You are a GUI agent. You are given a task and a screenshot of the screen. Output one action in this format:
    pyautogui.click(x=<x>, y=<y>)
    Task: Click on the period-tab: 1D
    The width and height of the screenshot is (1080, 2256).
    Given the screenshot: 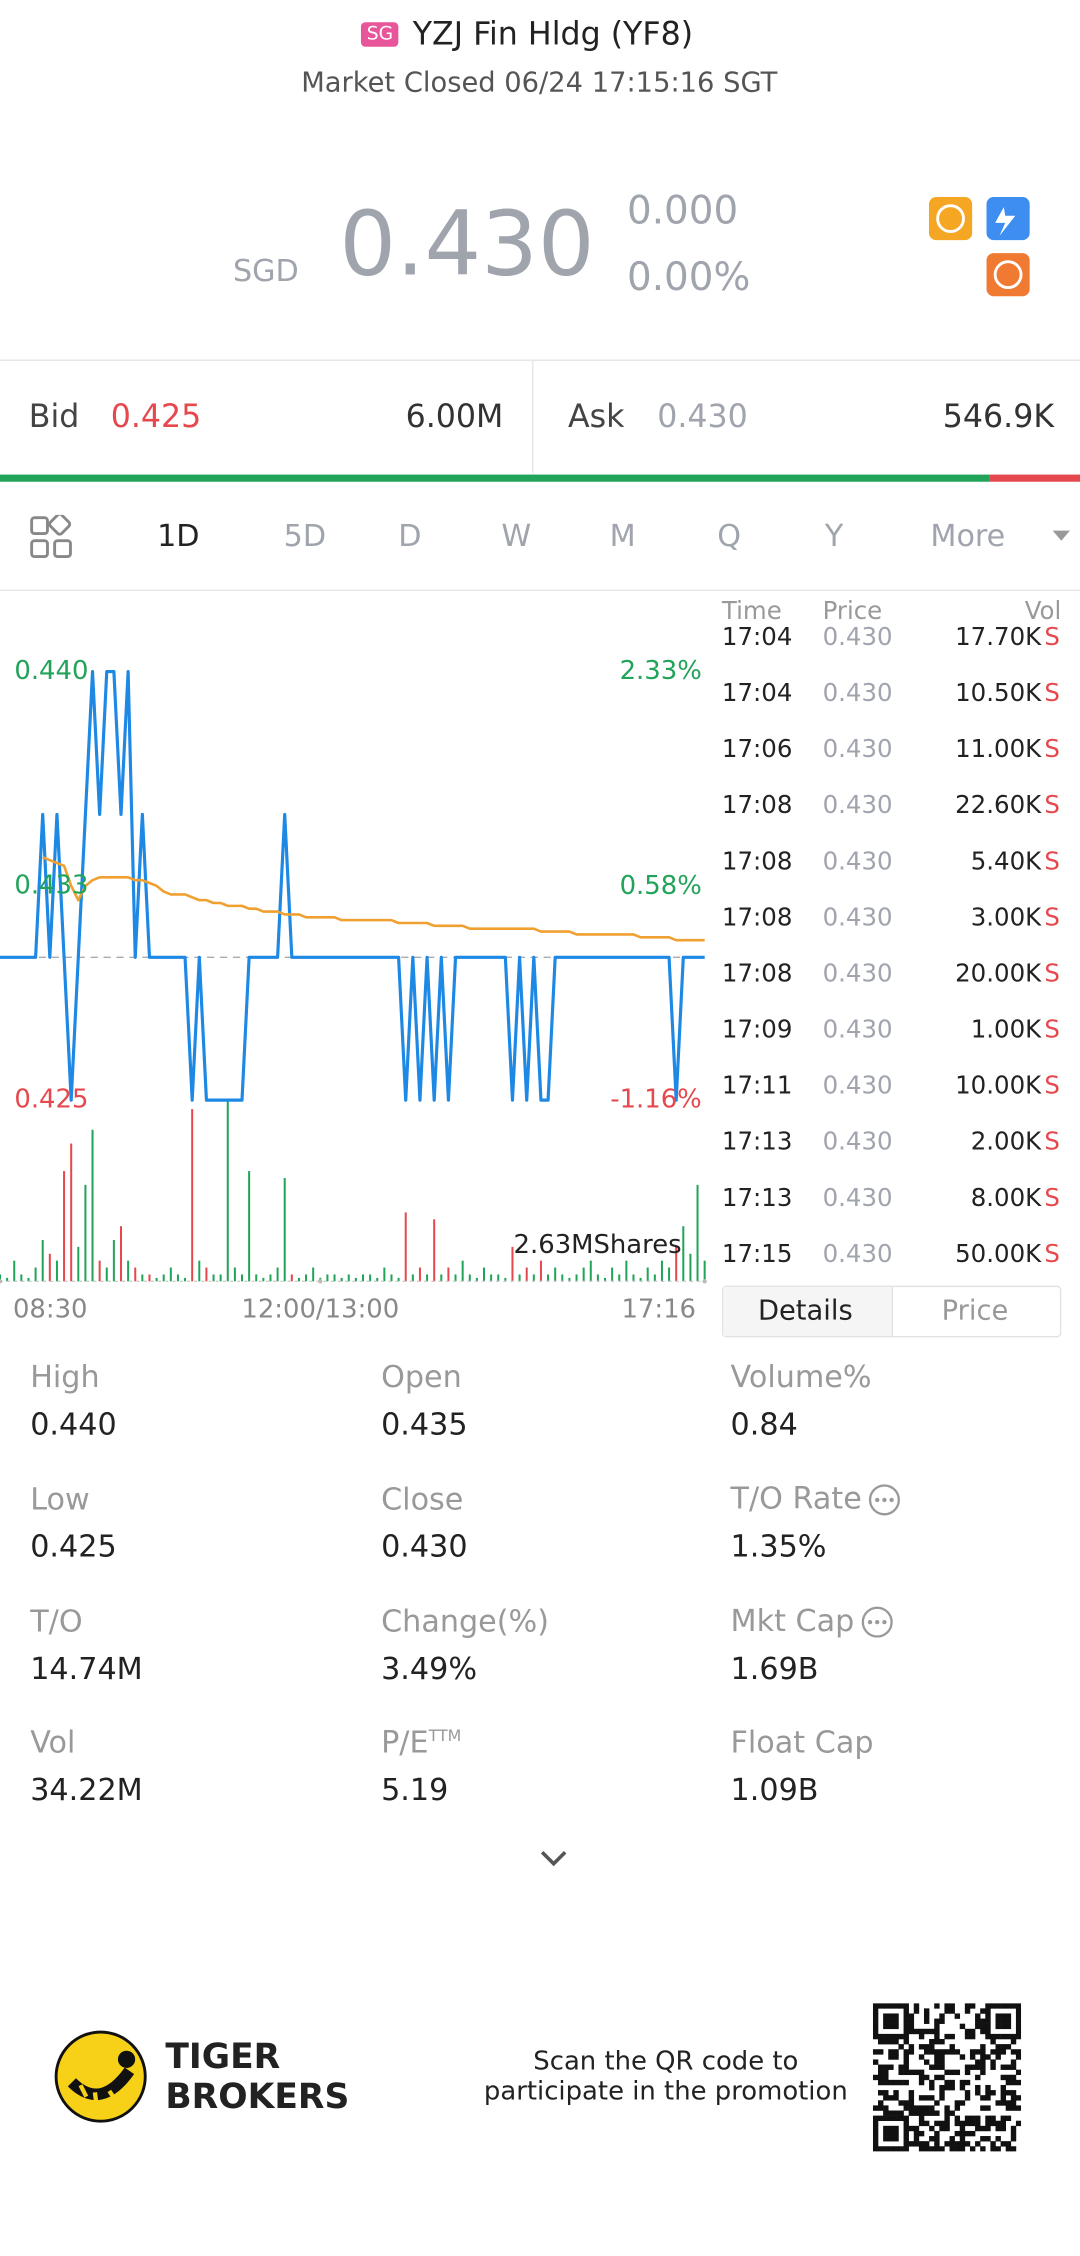 What is the action you would take?
    pyautogui.click(x=178, y=535)
    